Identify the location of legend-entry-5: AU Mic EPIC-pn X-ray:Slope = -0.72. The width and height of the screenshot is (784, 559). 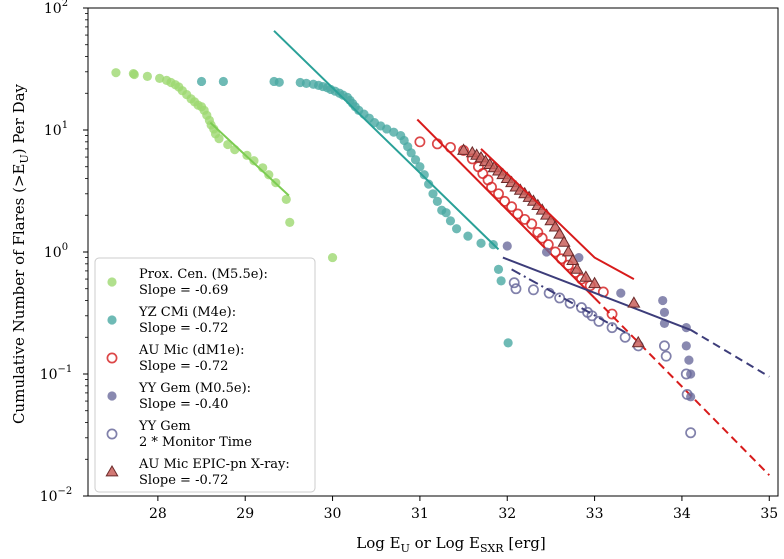
(197, 472).